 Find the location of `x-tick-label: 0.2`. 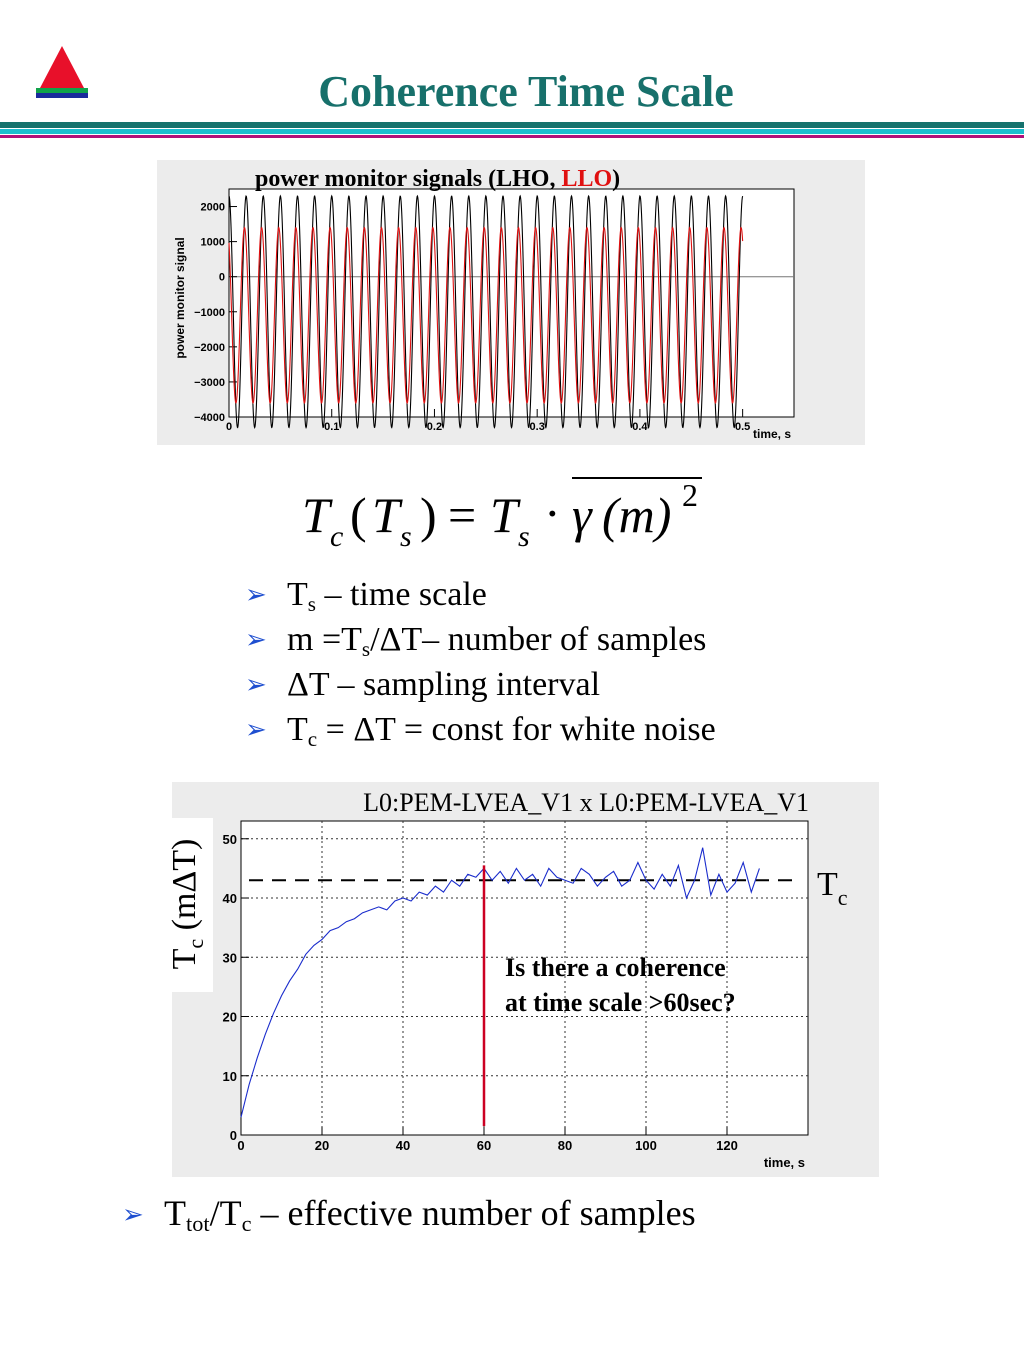

x-tick-label: 0.2 is located at coordinates (434, 427).